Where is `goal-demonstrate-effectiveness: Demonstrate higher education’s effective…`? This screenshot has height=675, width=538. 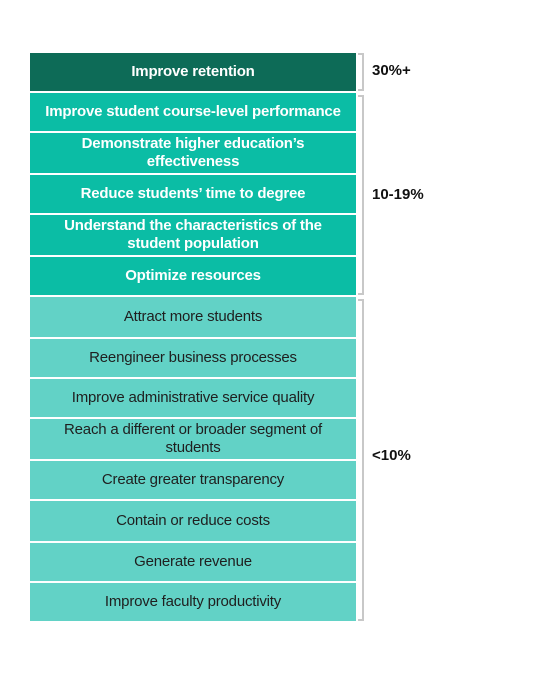
goal-demonstrate-effectiveness: Demonstrate higher education’s effective… is located at coordinates (193, 153).